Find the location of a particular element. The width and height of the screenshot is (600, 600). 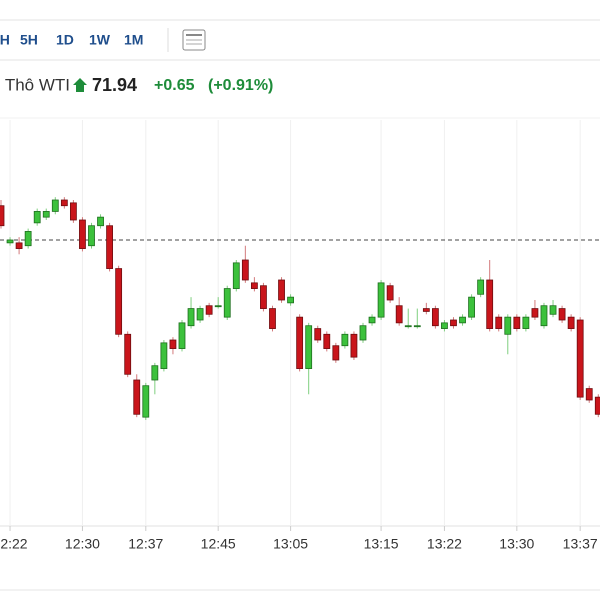

change-percent: (+0.91%) is located at coordinates (240, 85).